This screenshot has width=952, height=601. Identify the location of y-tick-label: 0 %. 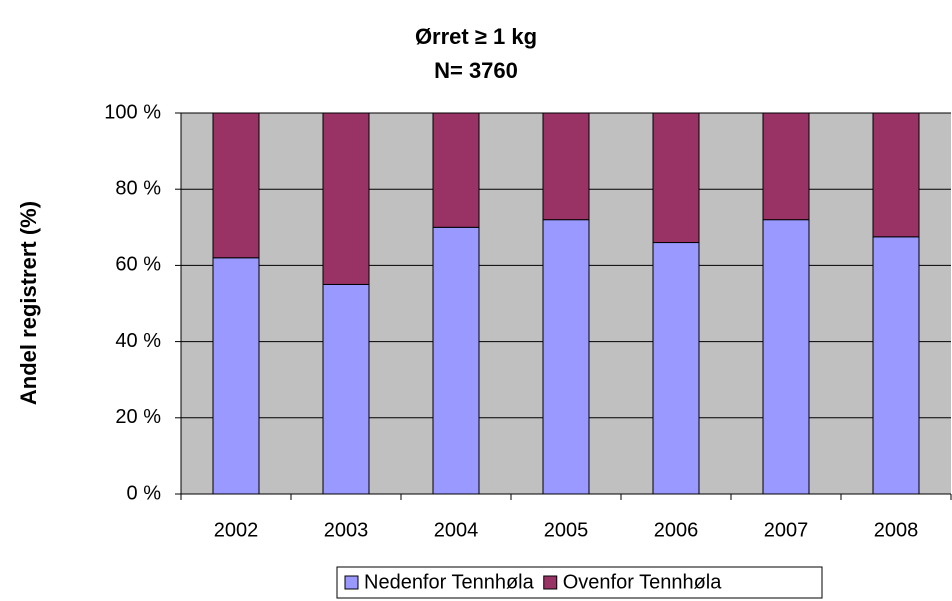
(144, 493).